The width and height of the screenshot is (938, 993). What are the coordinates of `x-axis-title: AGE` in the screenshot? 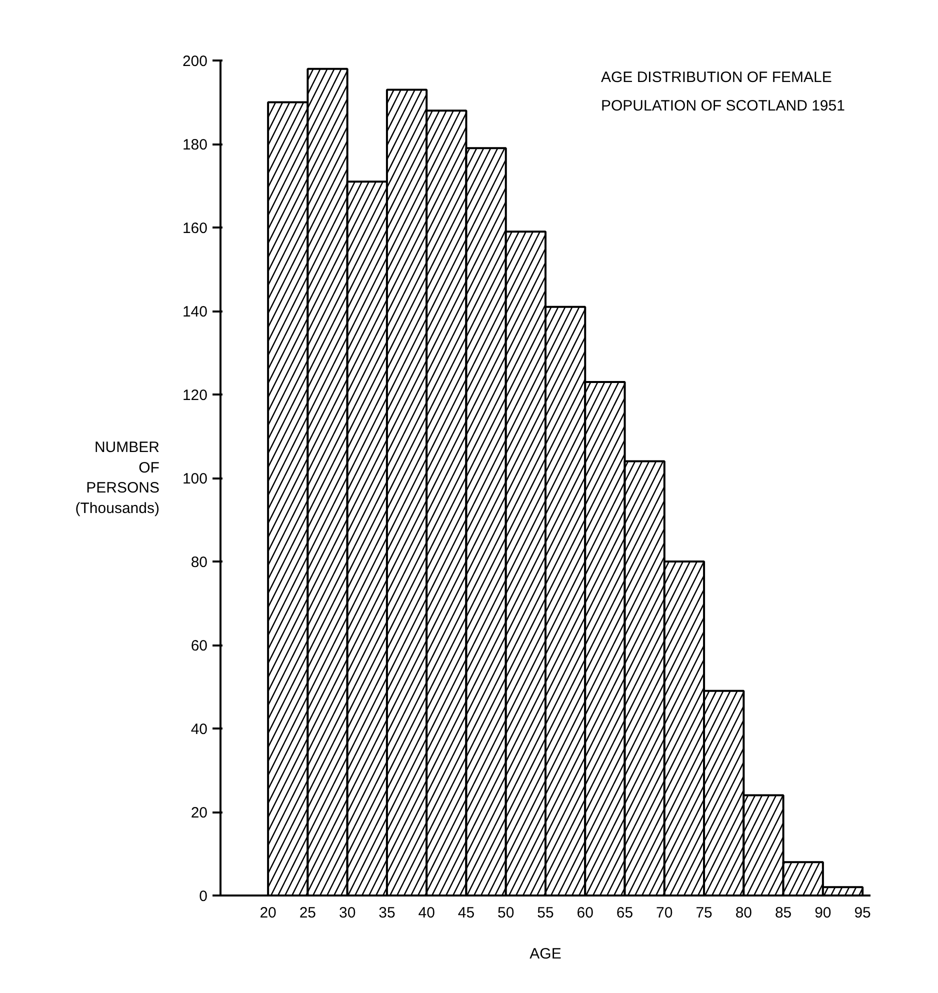 It's located at (546, 954).